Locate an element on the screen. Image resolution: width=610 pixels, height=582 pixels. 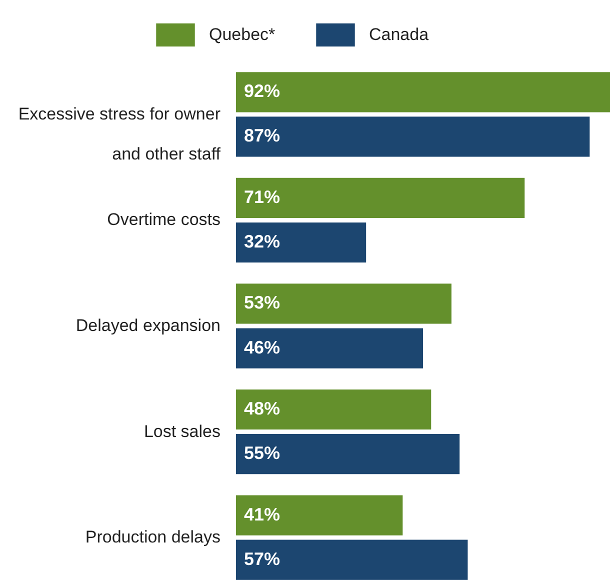
data-label: 41% is located at coordinates (262, 514).